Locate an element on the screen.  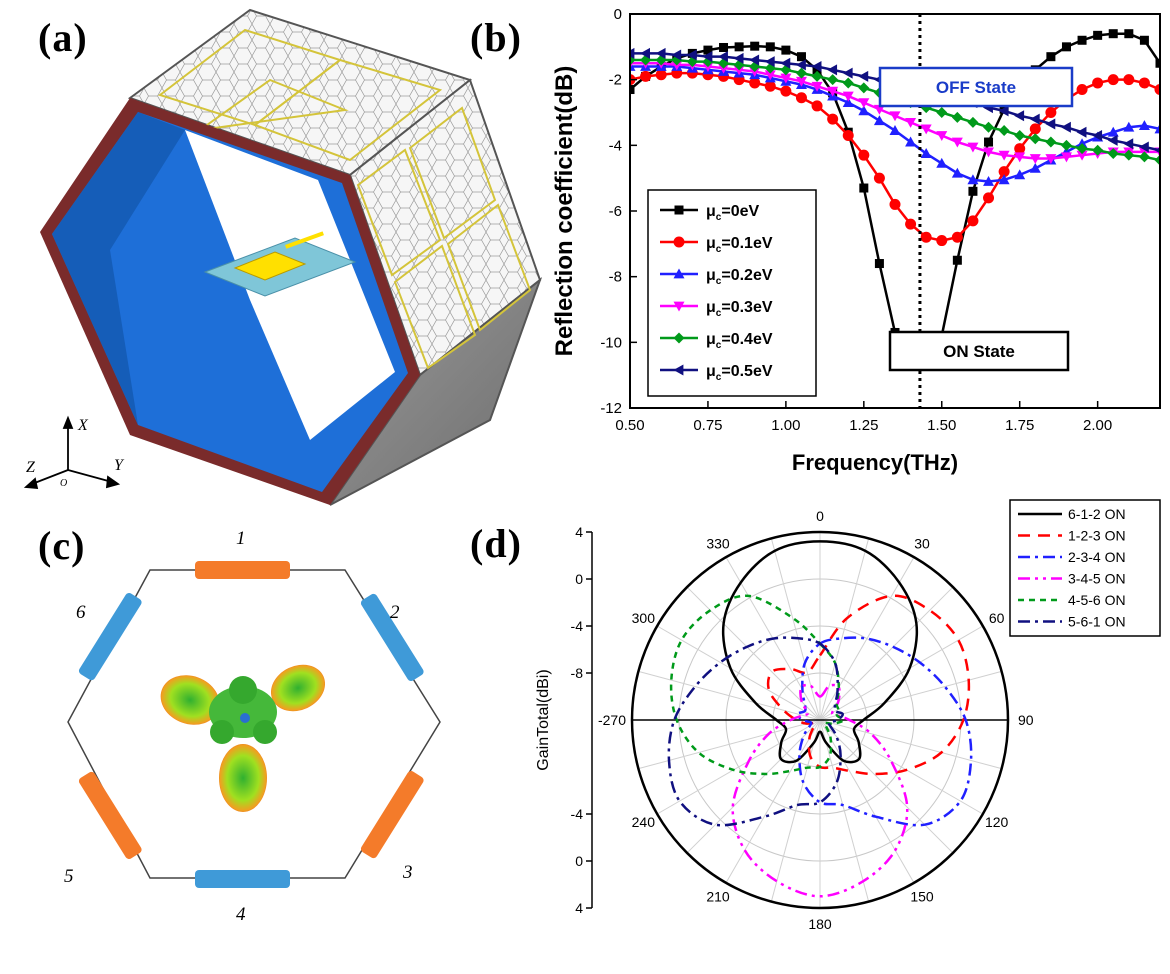
right-patch-outlines is located at coordinates (444, 238).